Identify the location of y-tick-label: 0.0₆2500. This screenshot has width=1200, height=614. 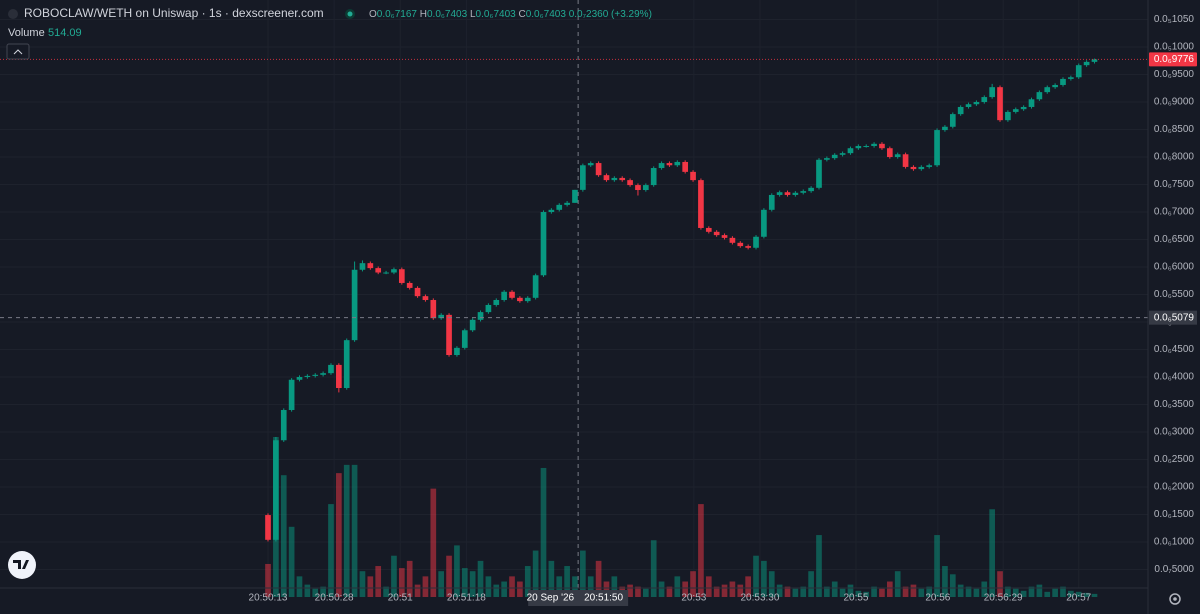
(1174, 459).